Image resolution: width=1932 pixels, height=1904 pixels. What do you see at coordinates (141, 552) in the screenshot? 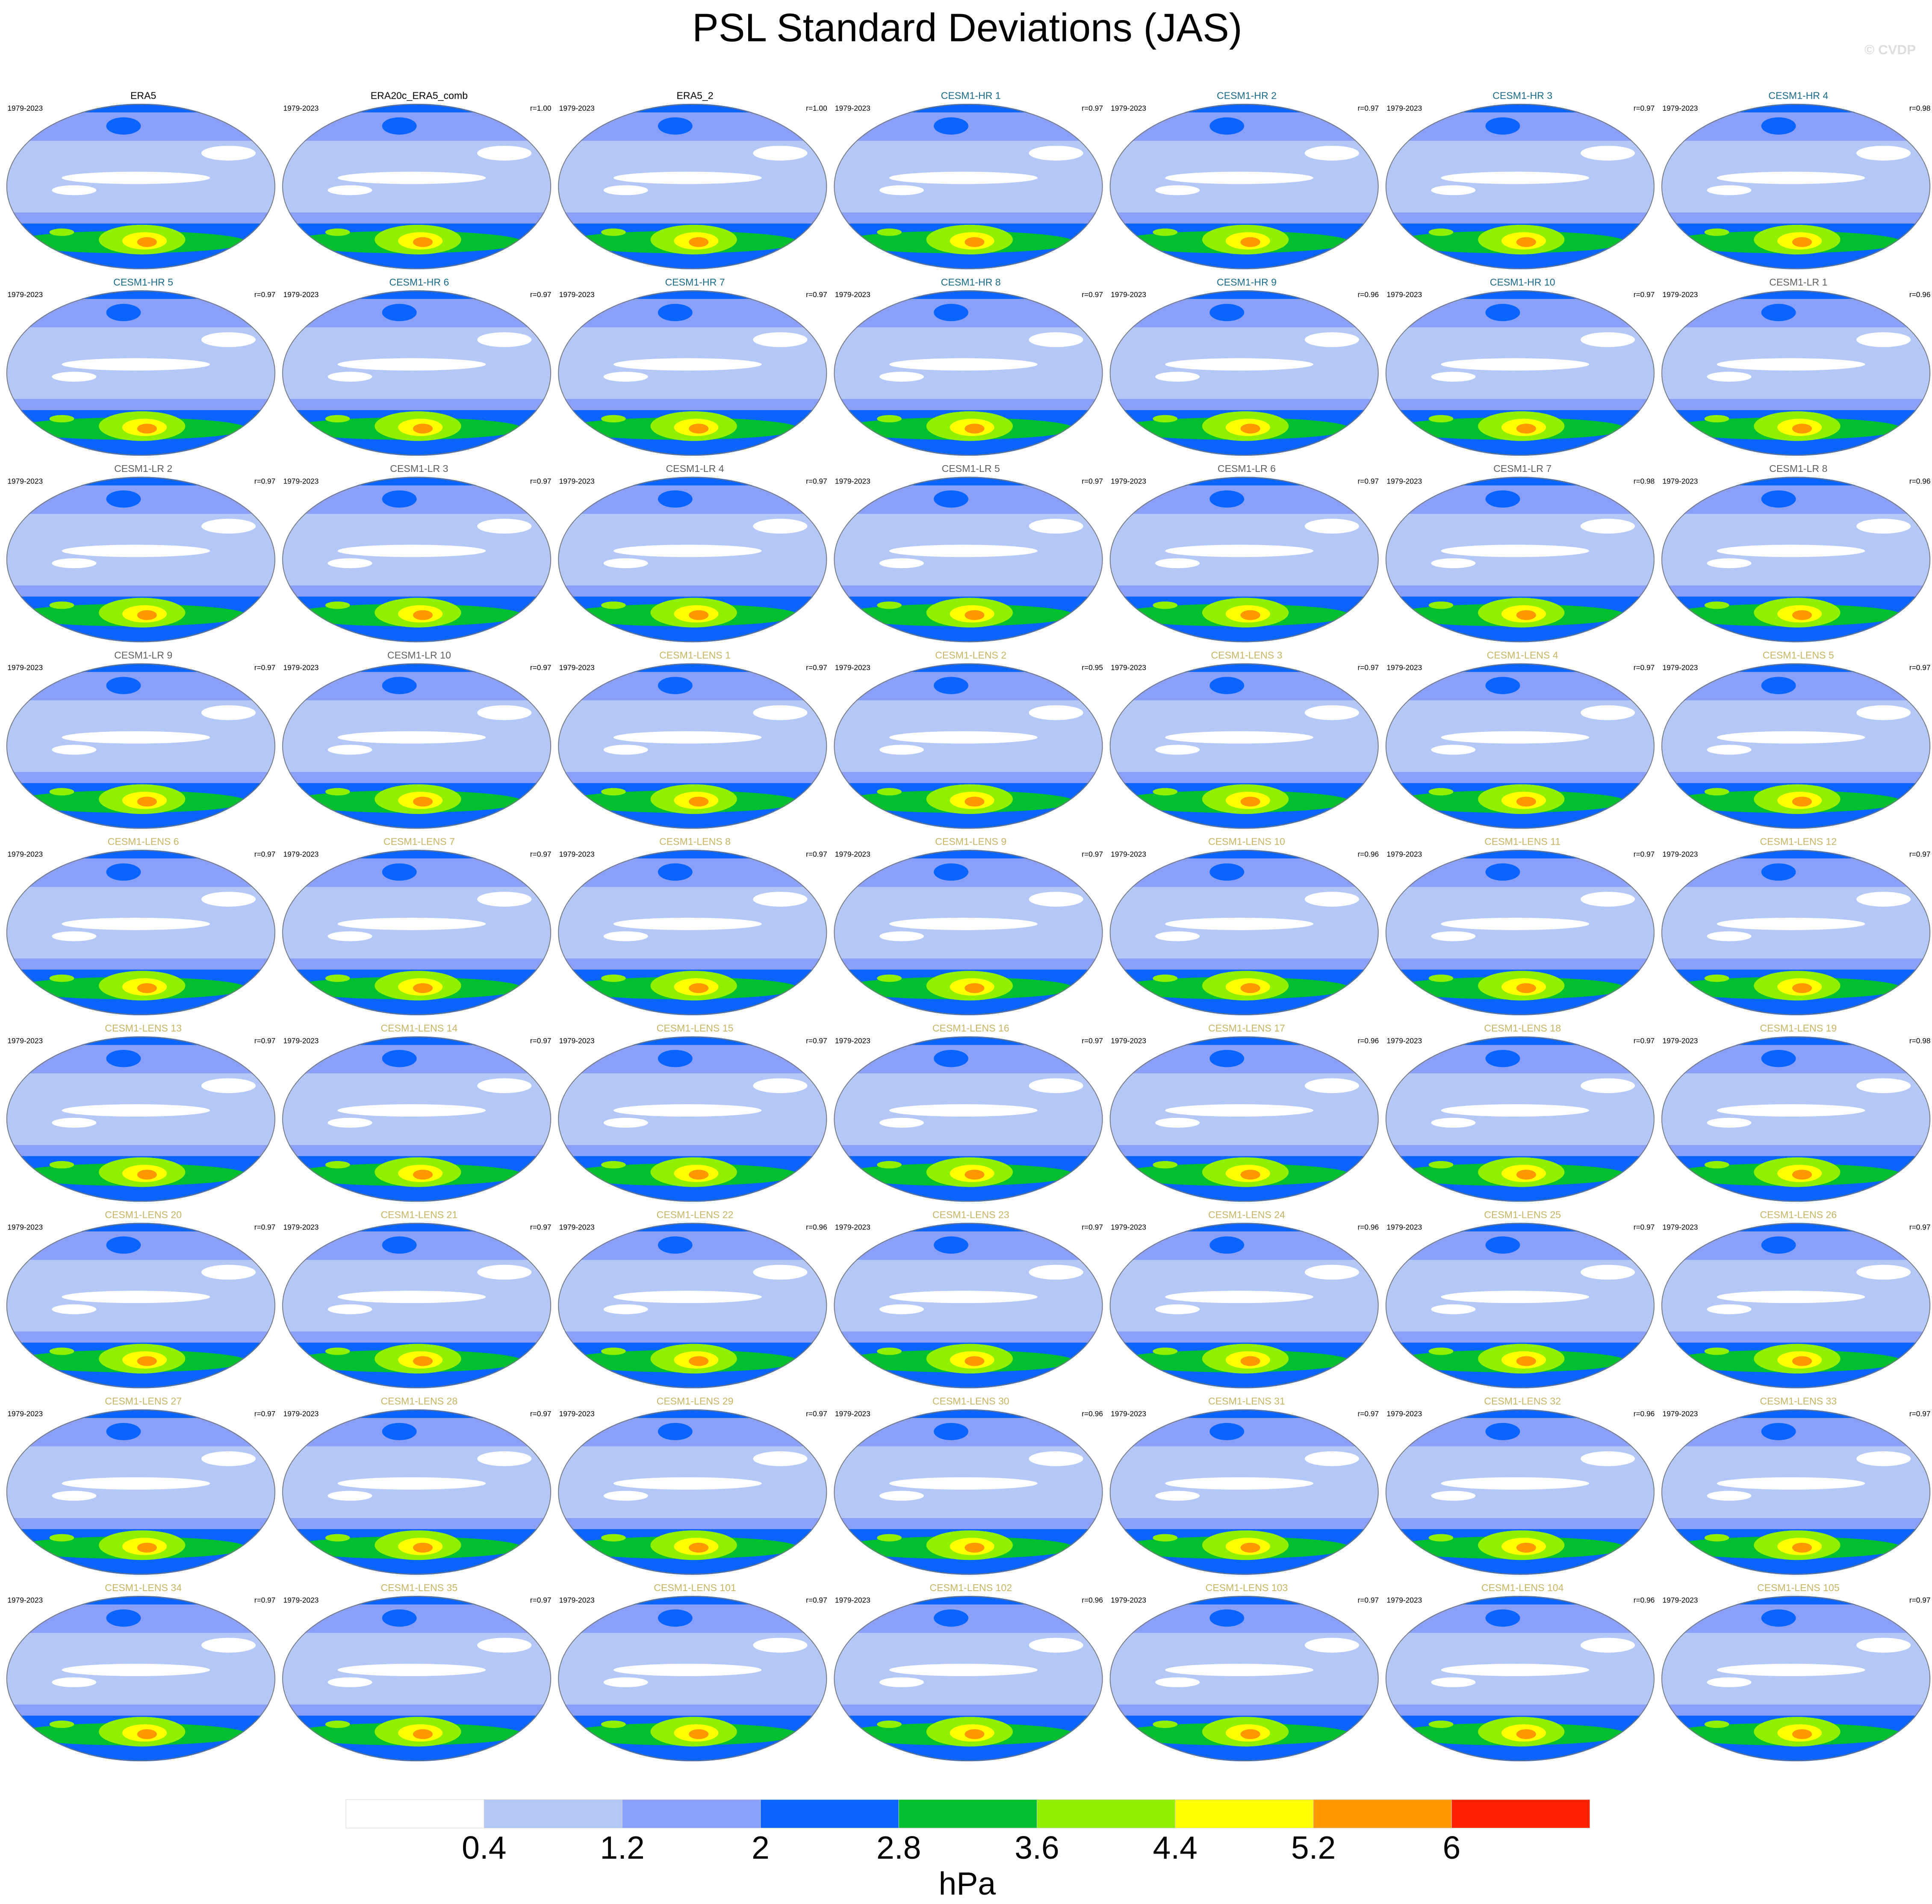
I see `panel: CESM1-LR 2 1979-2023 r=0.97` at bounding box center [141, 552].